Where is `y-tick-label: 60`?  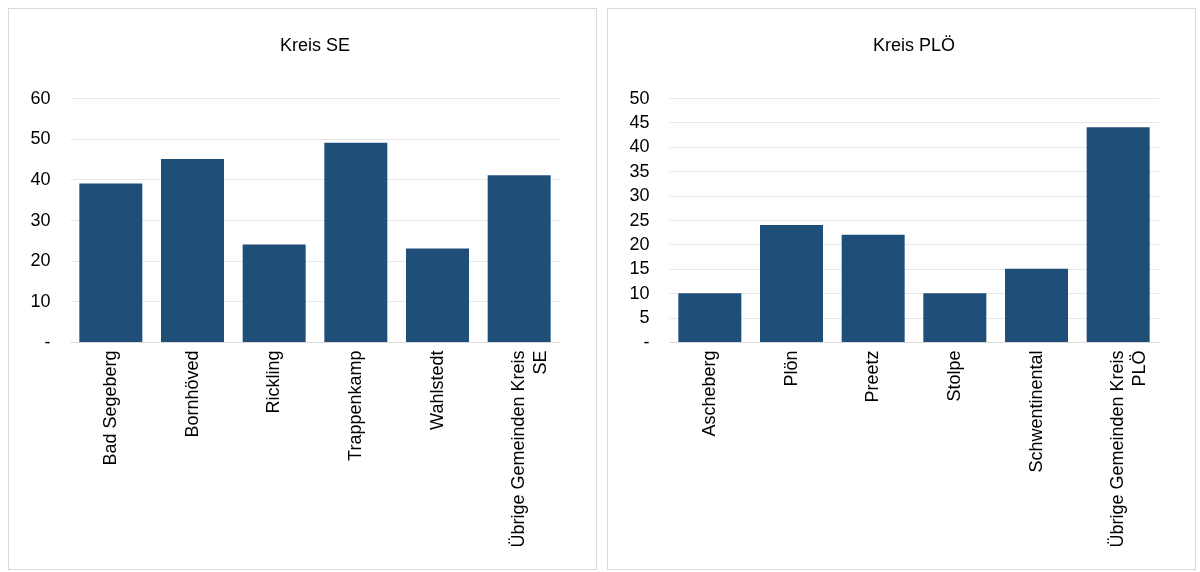 y-tick-label: 60 is located at coordinates (40, 97).